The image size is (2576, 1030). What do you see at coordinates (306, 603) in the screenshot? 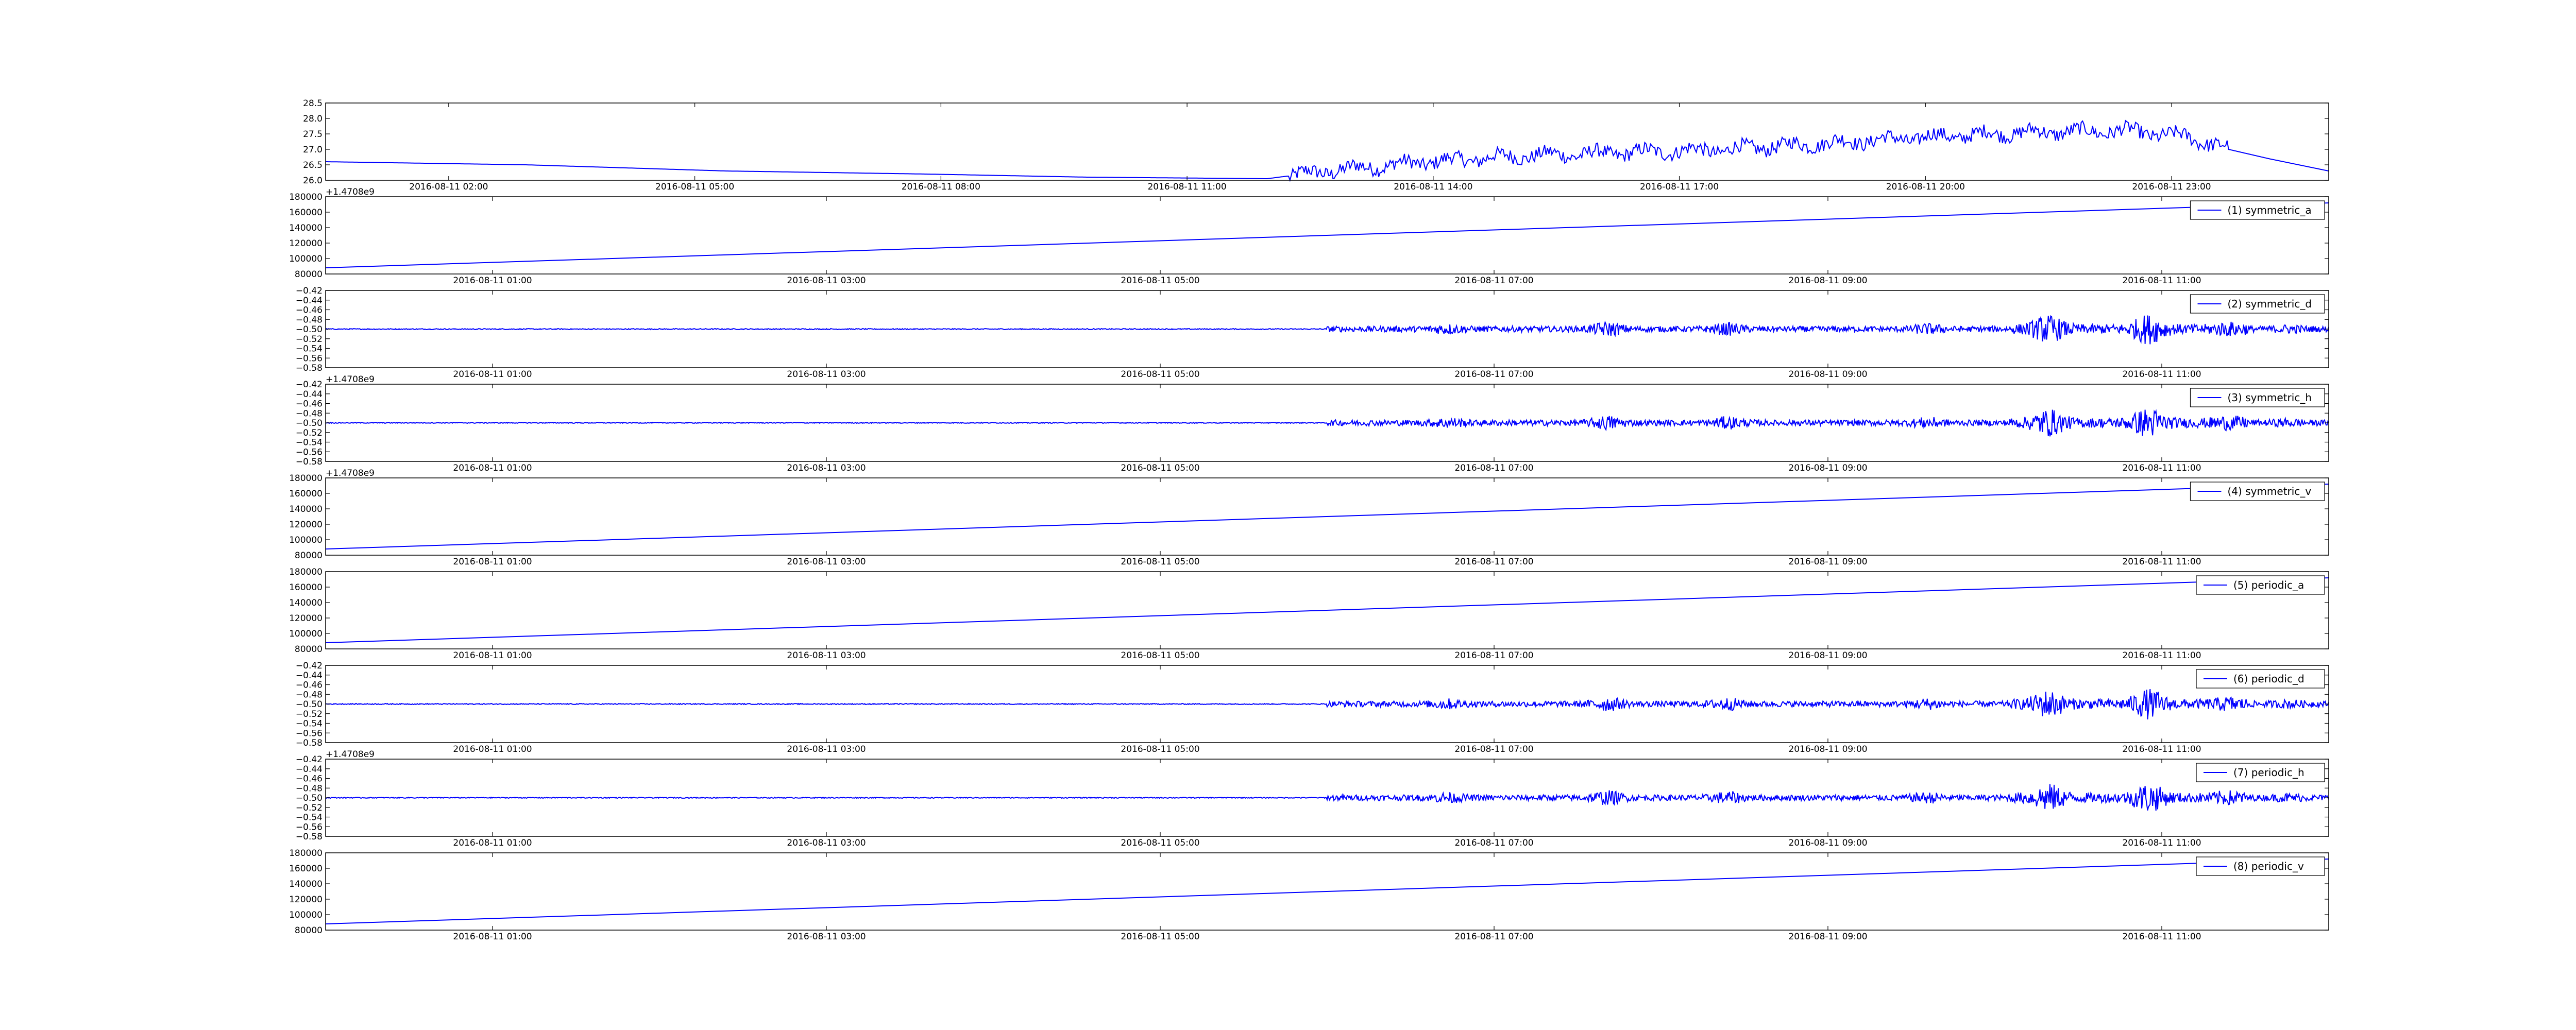
I see `y-tick-label: 140000` at bounding box center [306, 603].